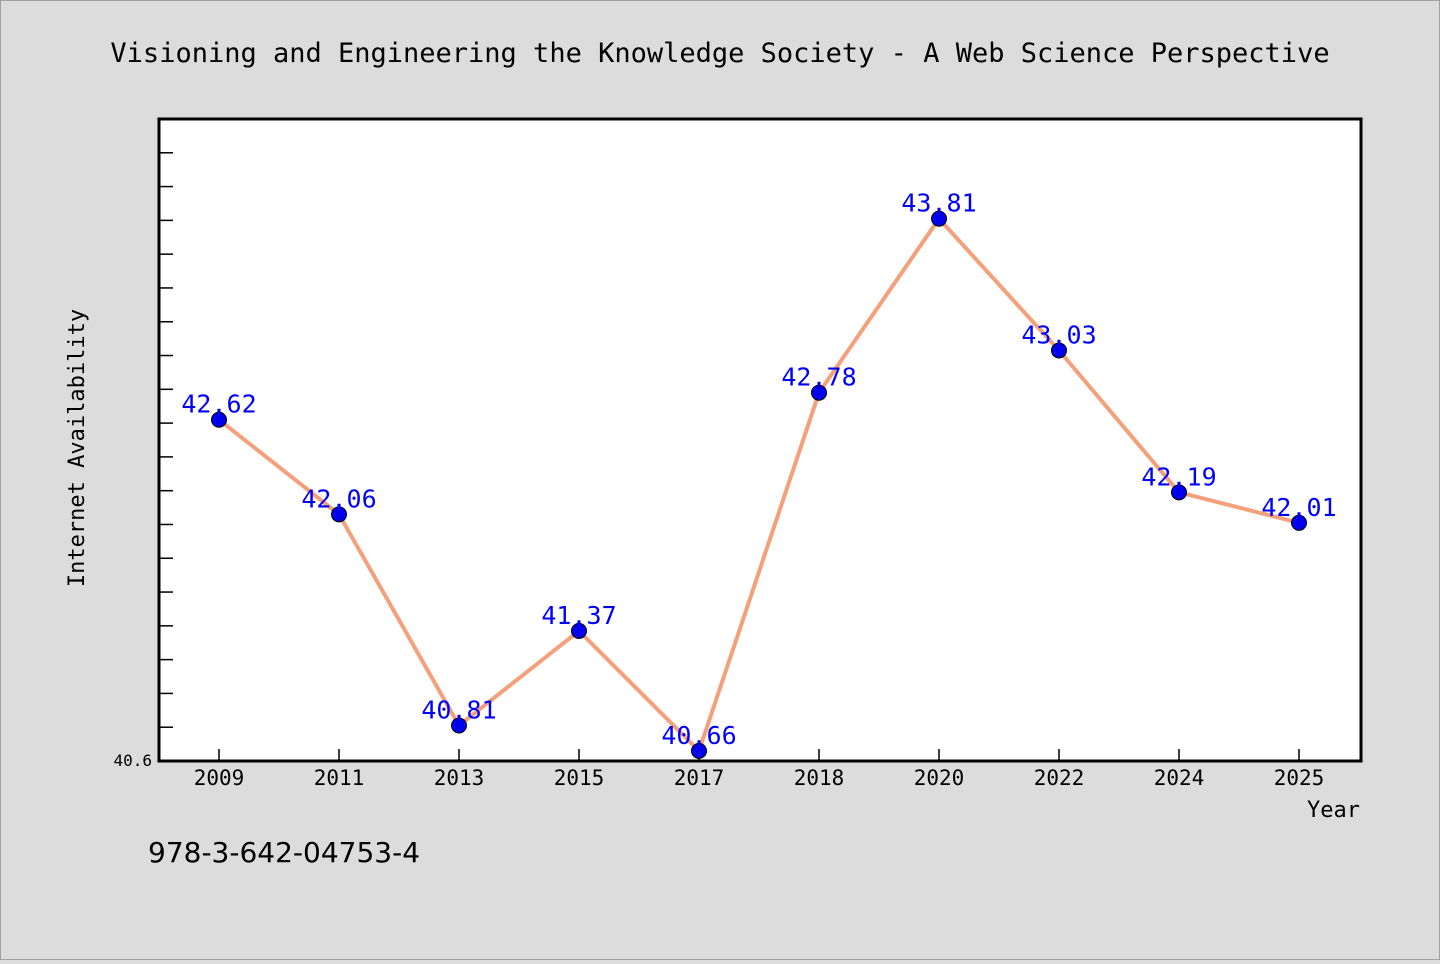  What do you see at coordinates (578, 615) in the screenshot?
I see `data-label: 41.37` at bounding box center [578, 615].